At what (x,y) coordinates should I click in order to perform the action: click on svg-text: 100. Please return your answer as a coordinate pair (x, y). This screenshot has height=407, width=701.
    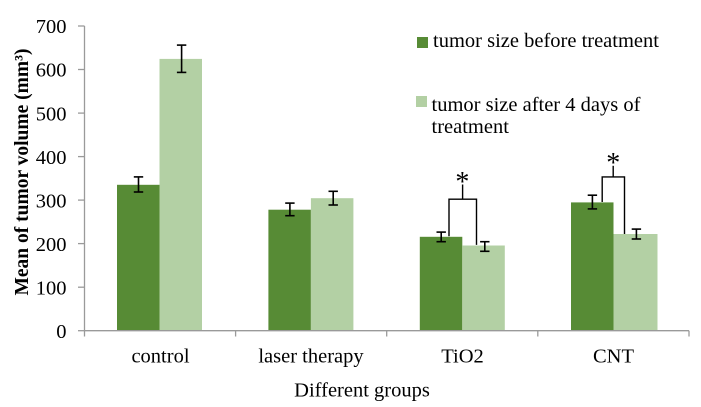
    Looking at the image, I should click on (51, 288).